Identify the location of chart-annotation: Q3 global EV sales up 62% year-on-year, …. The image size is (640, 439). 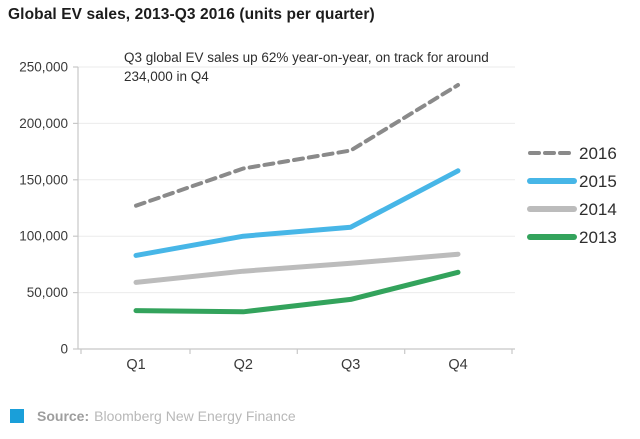
(334, 67).